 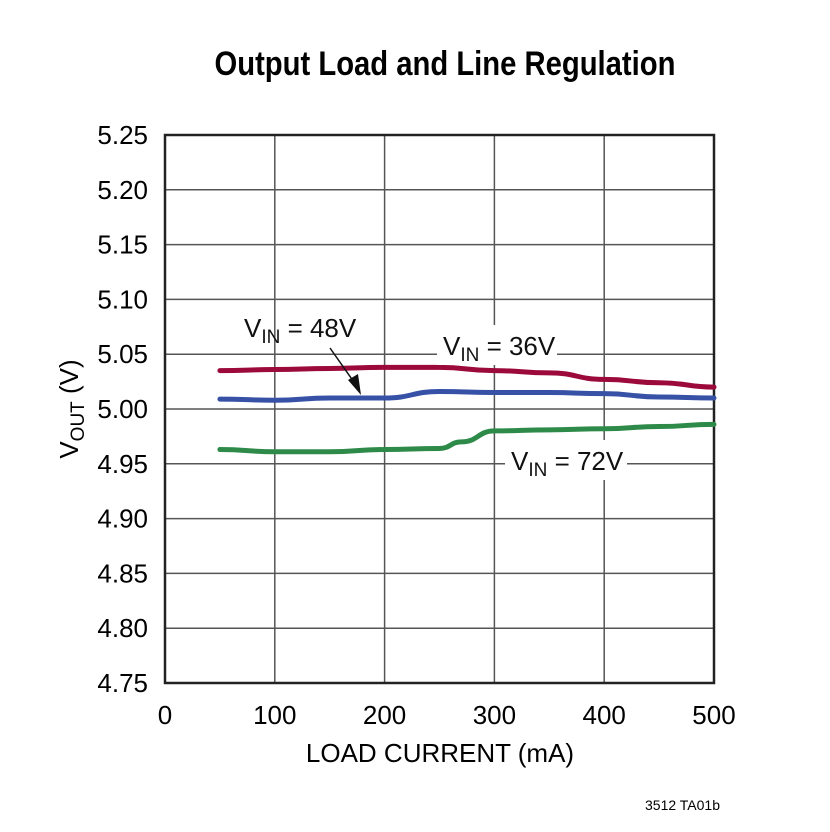 I want to click on series-label: VIN = 36V, so click(x=499, y=348).